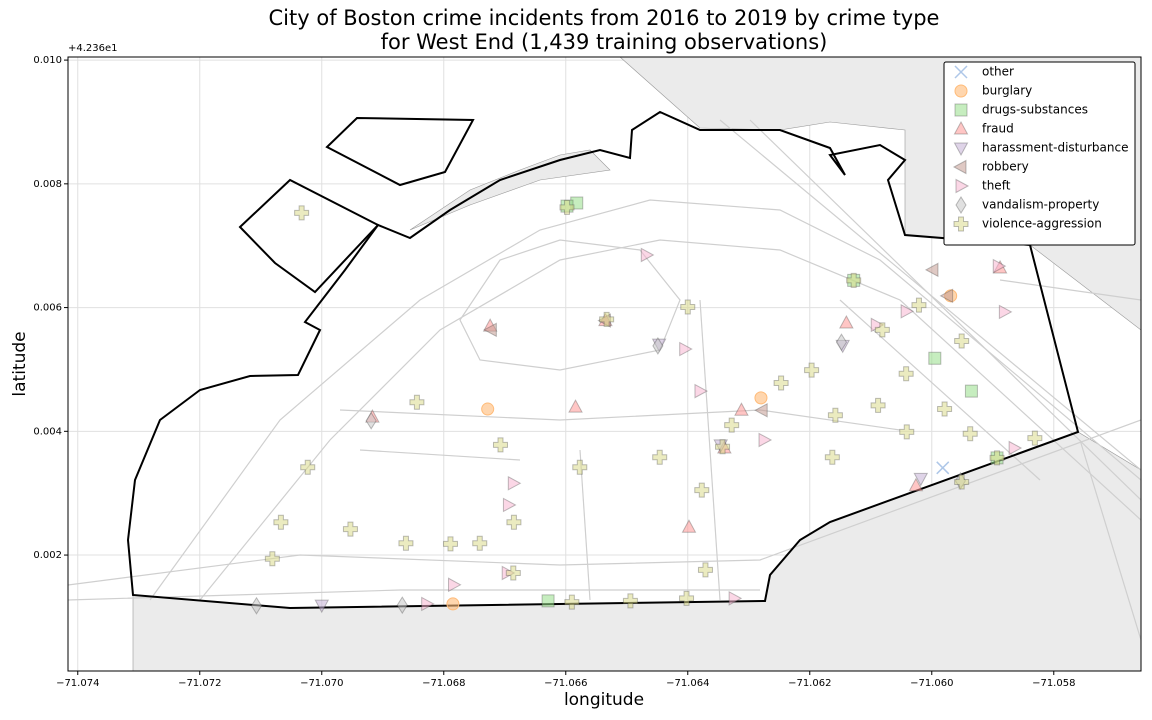  What do you see at coordinates (1053, 683) in the screenshot?
I see `x-tick-label: −71.058` at bounding box center [1053, 683].